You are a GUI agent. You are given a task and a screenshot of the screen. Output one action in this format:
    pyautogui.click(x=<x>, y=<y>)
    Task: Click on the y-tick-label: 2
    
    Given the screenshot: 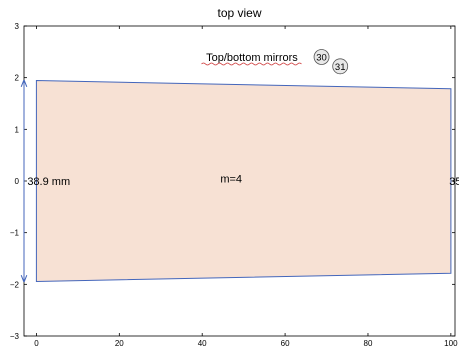 What is the action you would take?
    pyautogui.click(x=17, y=78)
    